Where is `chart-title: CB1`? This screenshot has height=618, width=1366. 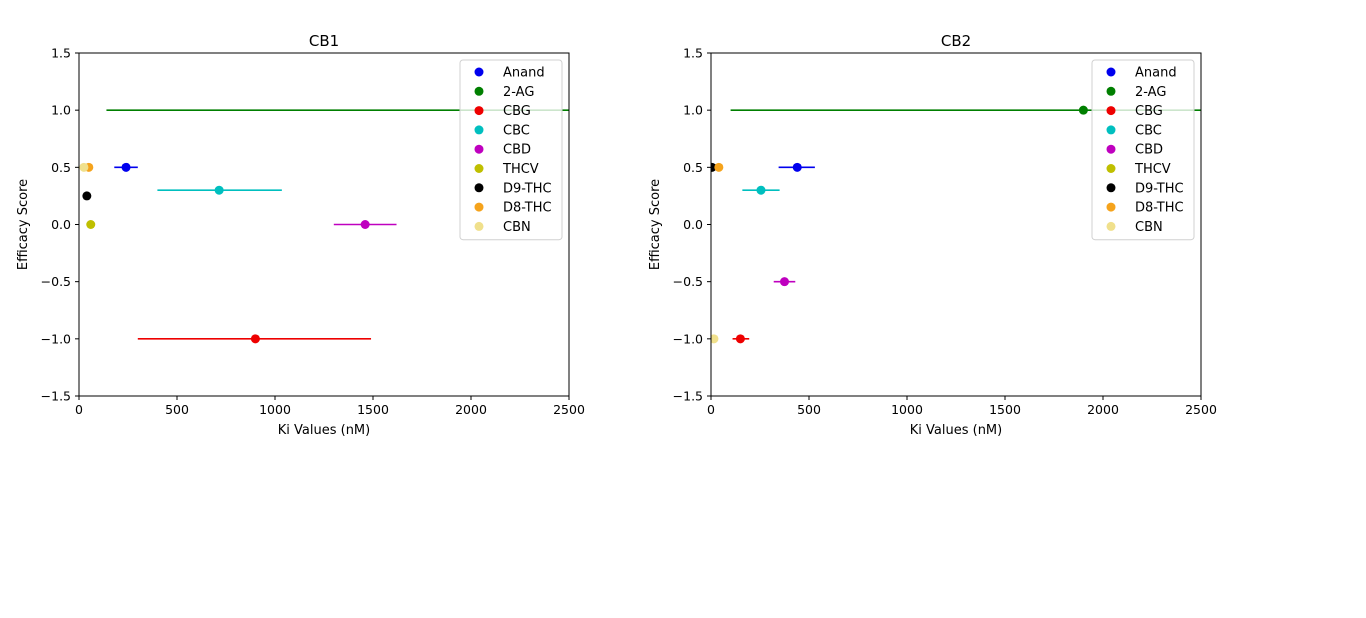 chart-title: CB1 is located at coordinates (324, 41).